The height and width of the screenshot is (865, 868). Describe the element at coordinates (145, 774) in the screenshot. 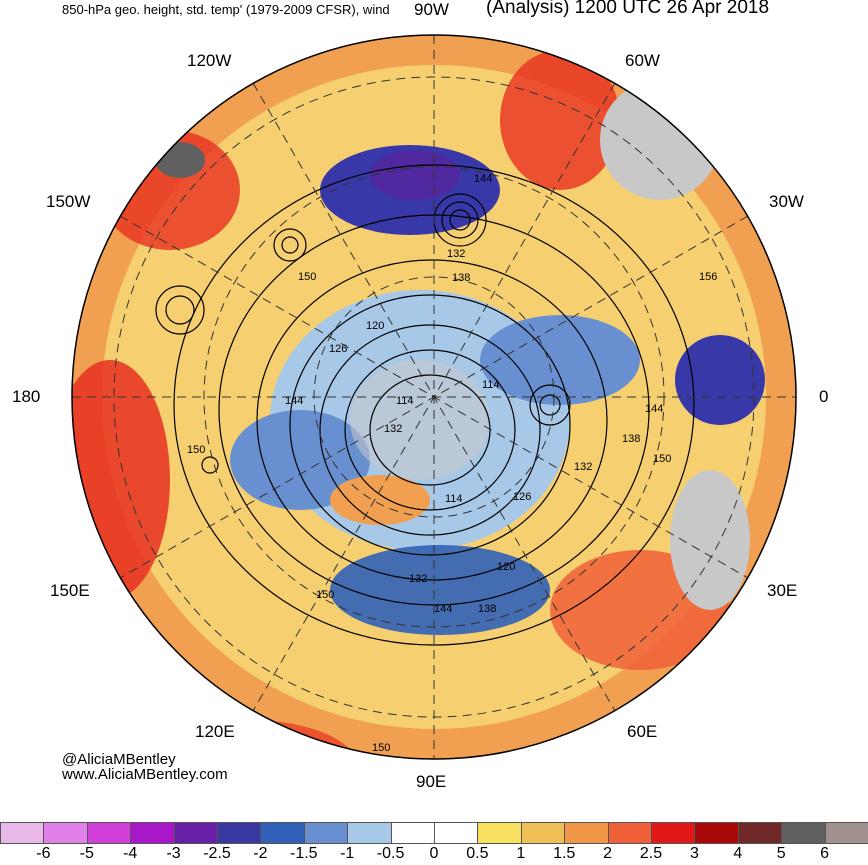

I see `author-website: www.AliciaMBentley.com` at that location.